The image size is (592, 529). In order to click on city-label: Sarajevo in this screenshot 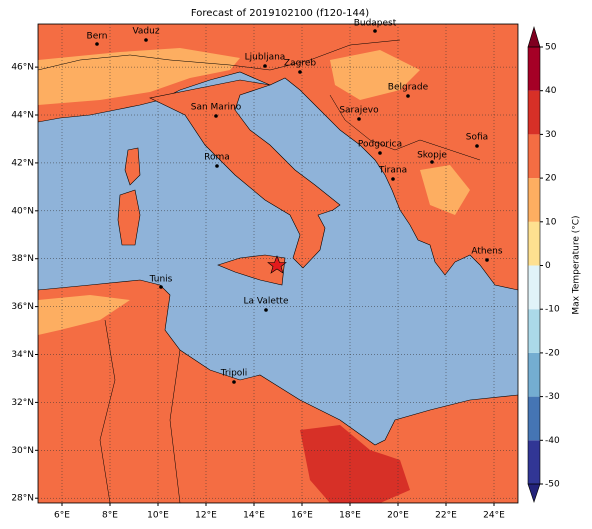, I will do `click(359, 111)`.